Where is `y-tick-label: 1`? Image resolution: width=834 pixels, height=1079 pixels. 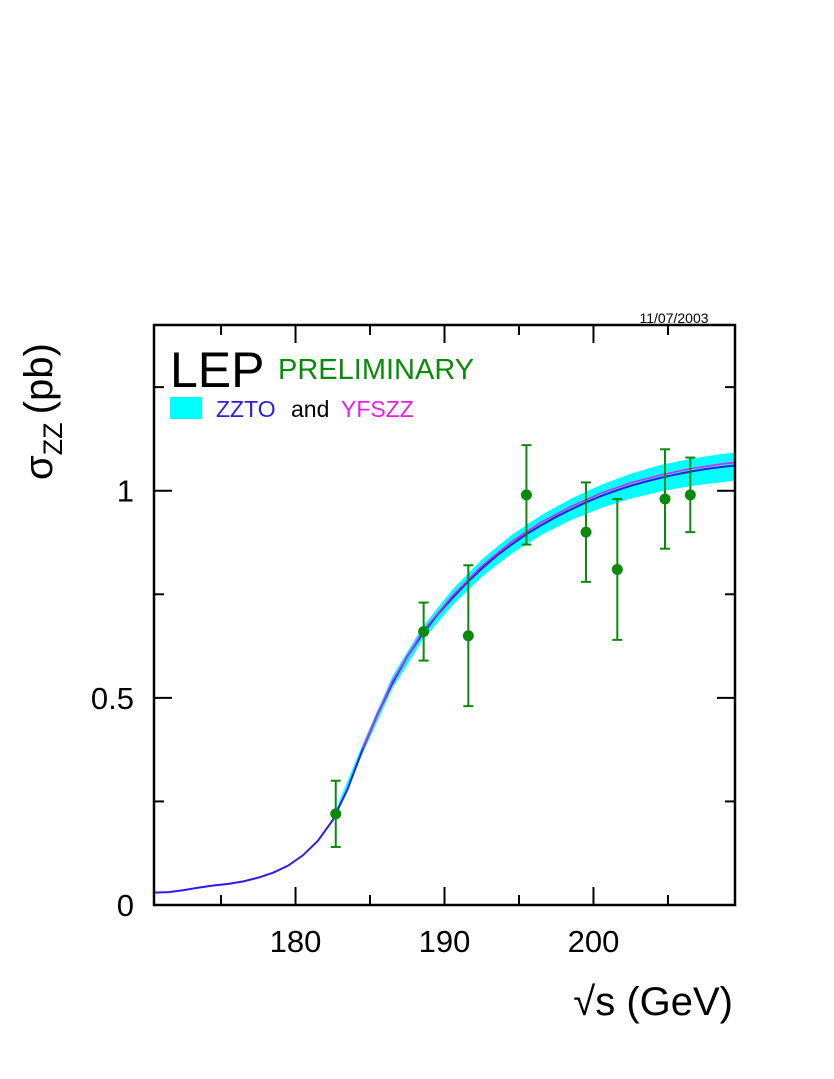
y-tick-label: 1 is located at coordinates (125, 491).